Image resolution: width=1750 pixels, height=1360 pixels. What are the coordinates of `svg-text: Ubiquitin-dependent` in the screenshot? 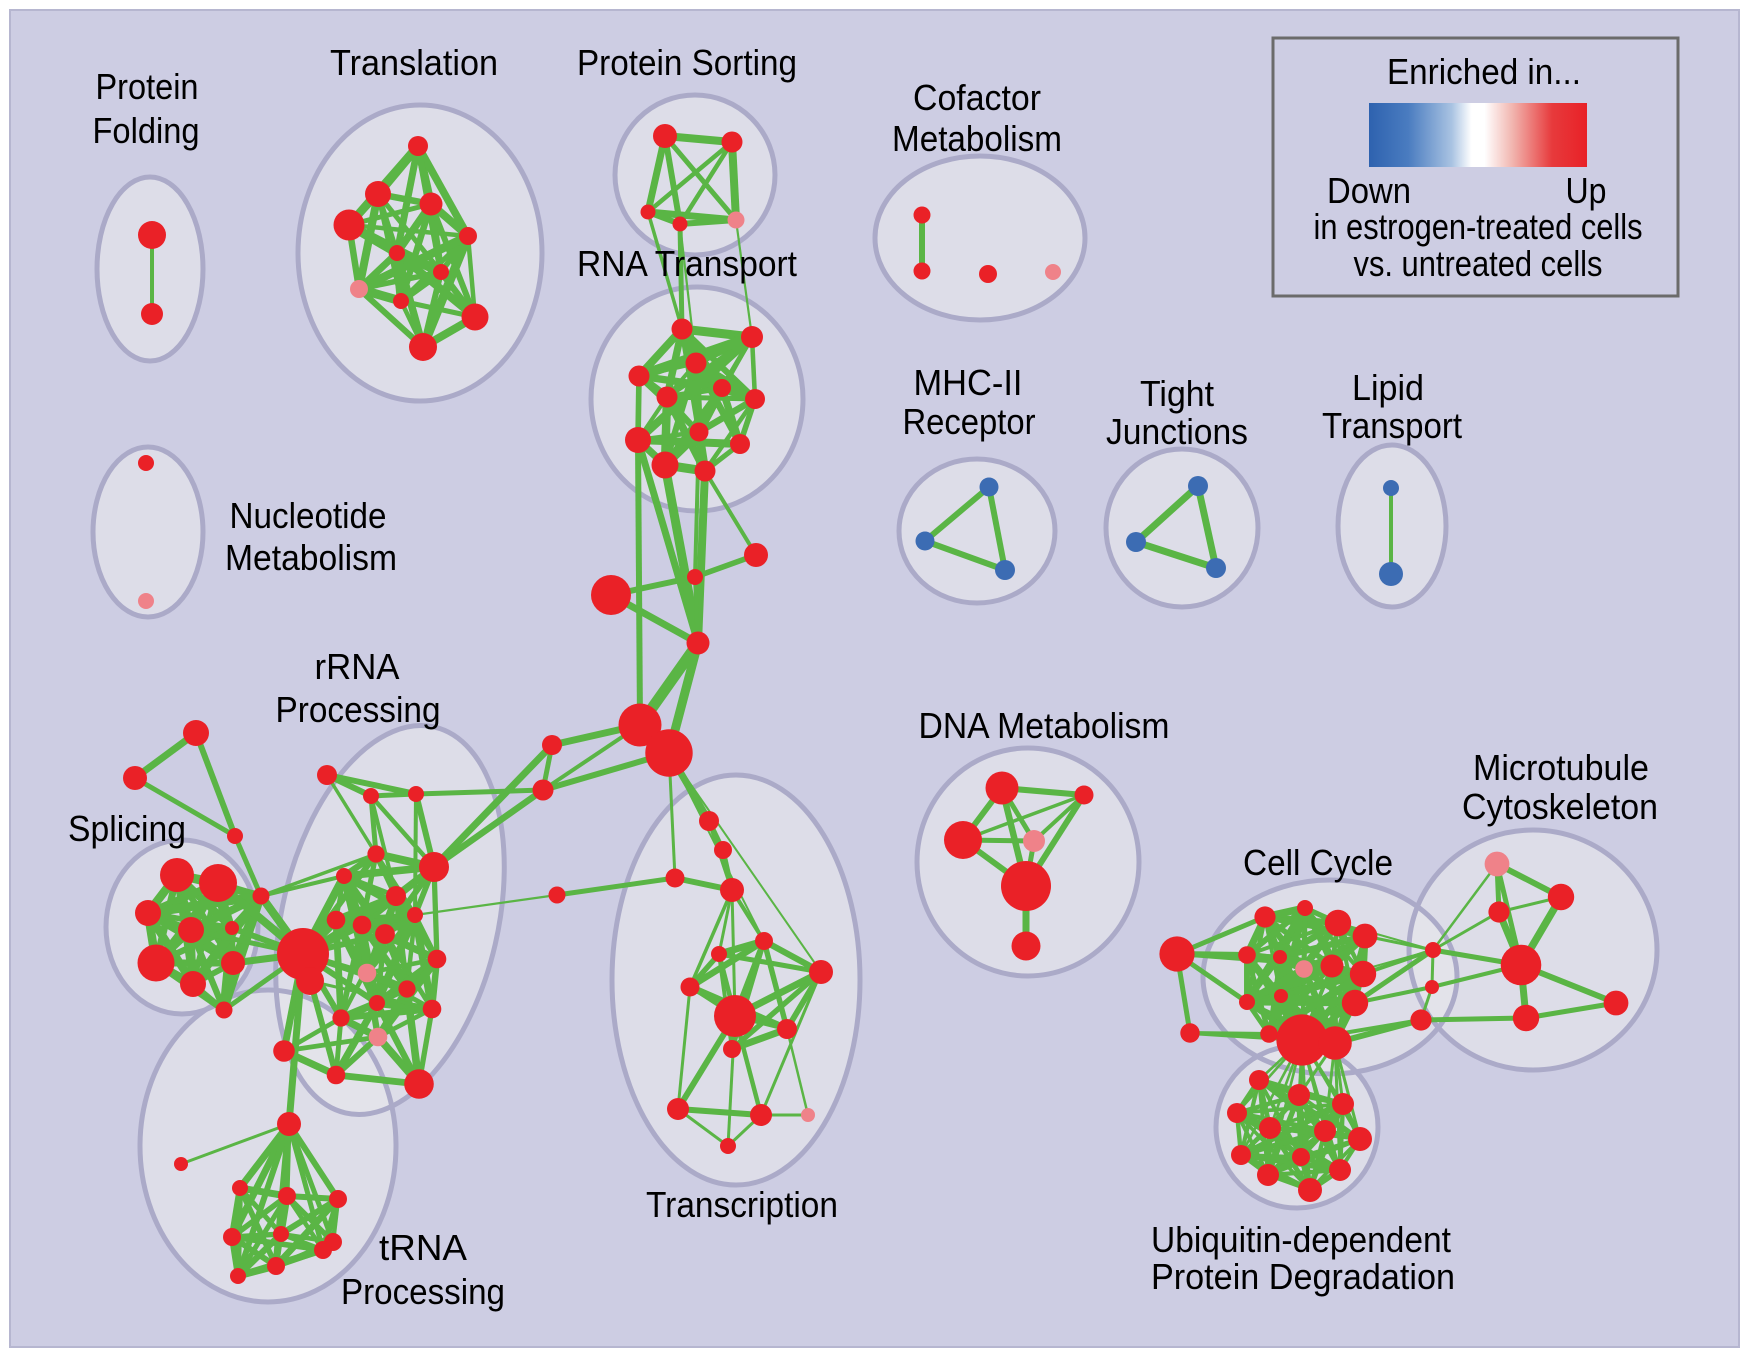 It's located at (1301, 1239).